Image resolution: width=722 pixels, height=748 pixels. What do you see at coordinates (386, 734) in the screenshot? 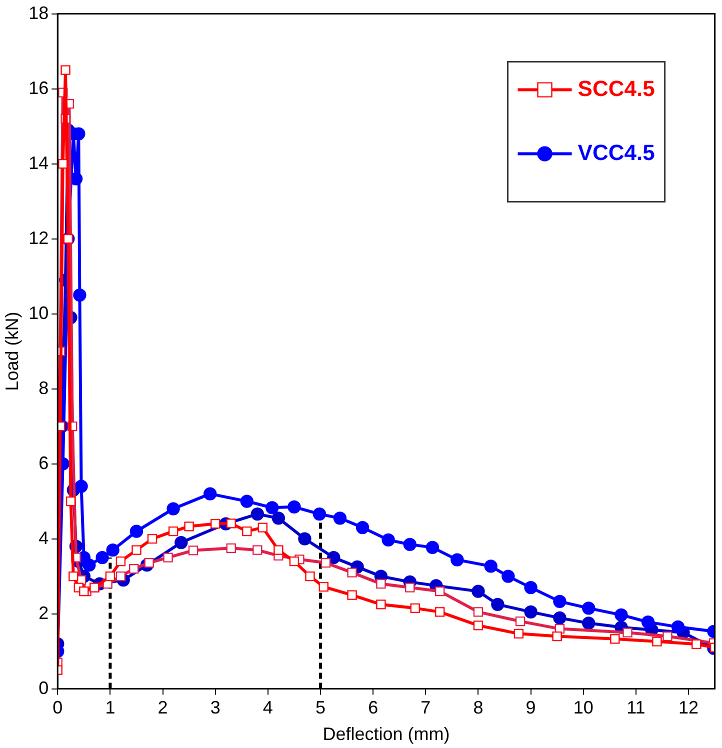
I see `x-axis-title: Deflection (mm)` at bounding box center [386, 734].